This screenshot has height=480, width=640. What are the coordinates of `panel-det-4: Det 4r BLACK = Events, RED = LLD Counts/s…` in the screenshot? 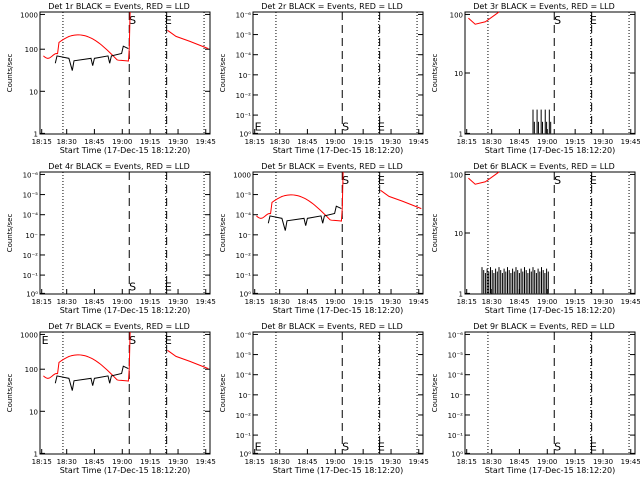 It's located at (111, 238).